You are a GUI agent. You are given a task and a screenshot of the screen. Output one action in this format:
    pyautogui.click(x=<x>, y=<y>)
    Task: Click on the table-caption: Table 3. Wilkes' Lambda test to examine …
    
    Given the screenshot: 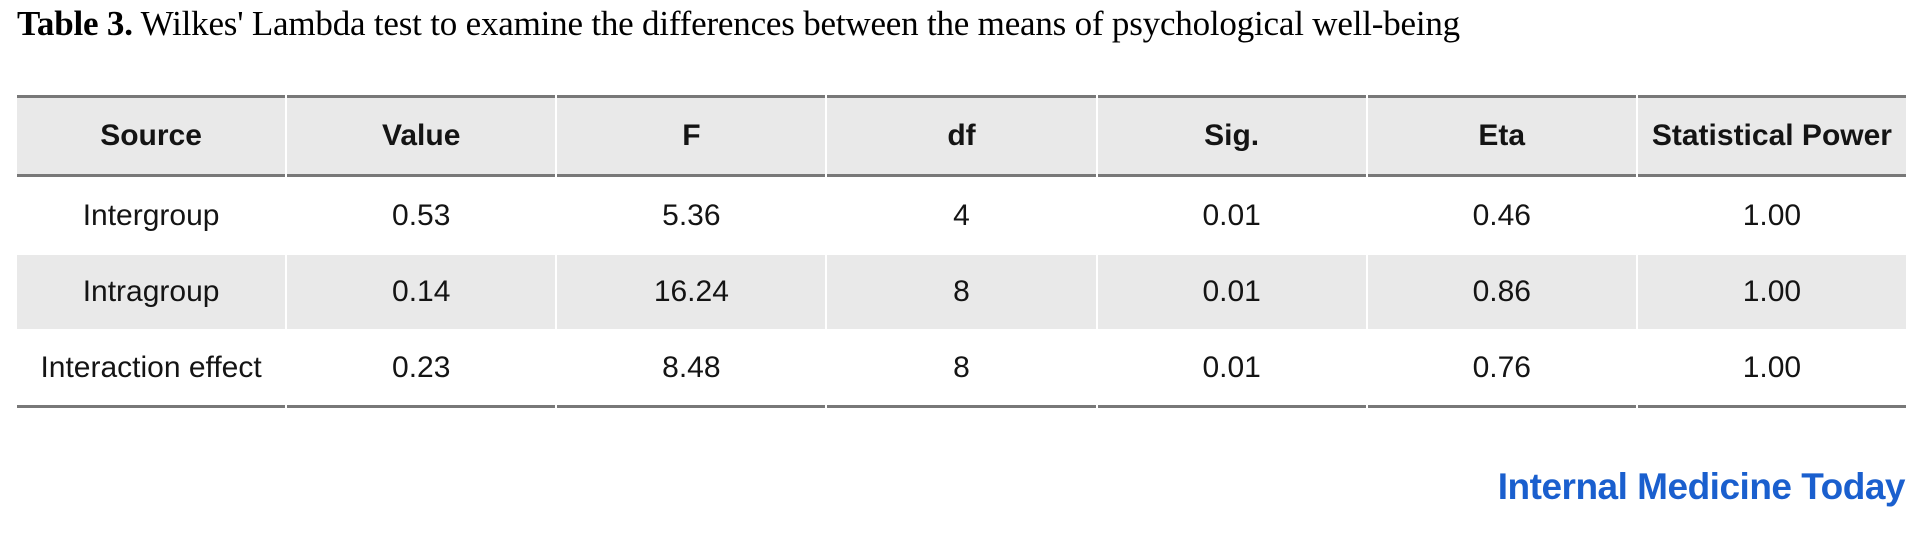 What is the action you would take?
    pyautogui.click(x=738, y=24)
    